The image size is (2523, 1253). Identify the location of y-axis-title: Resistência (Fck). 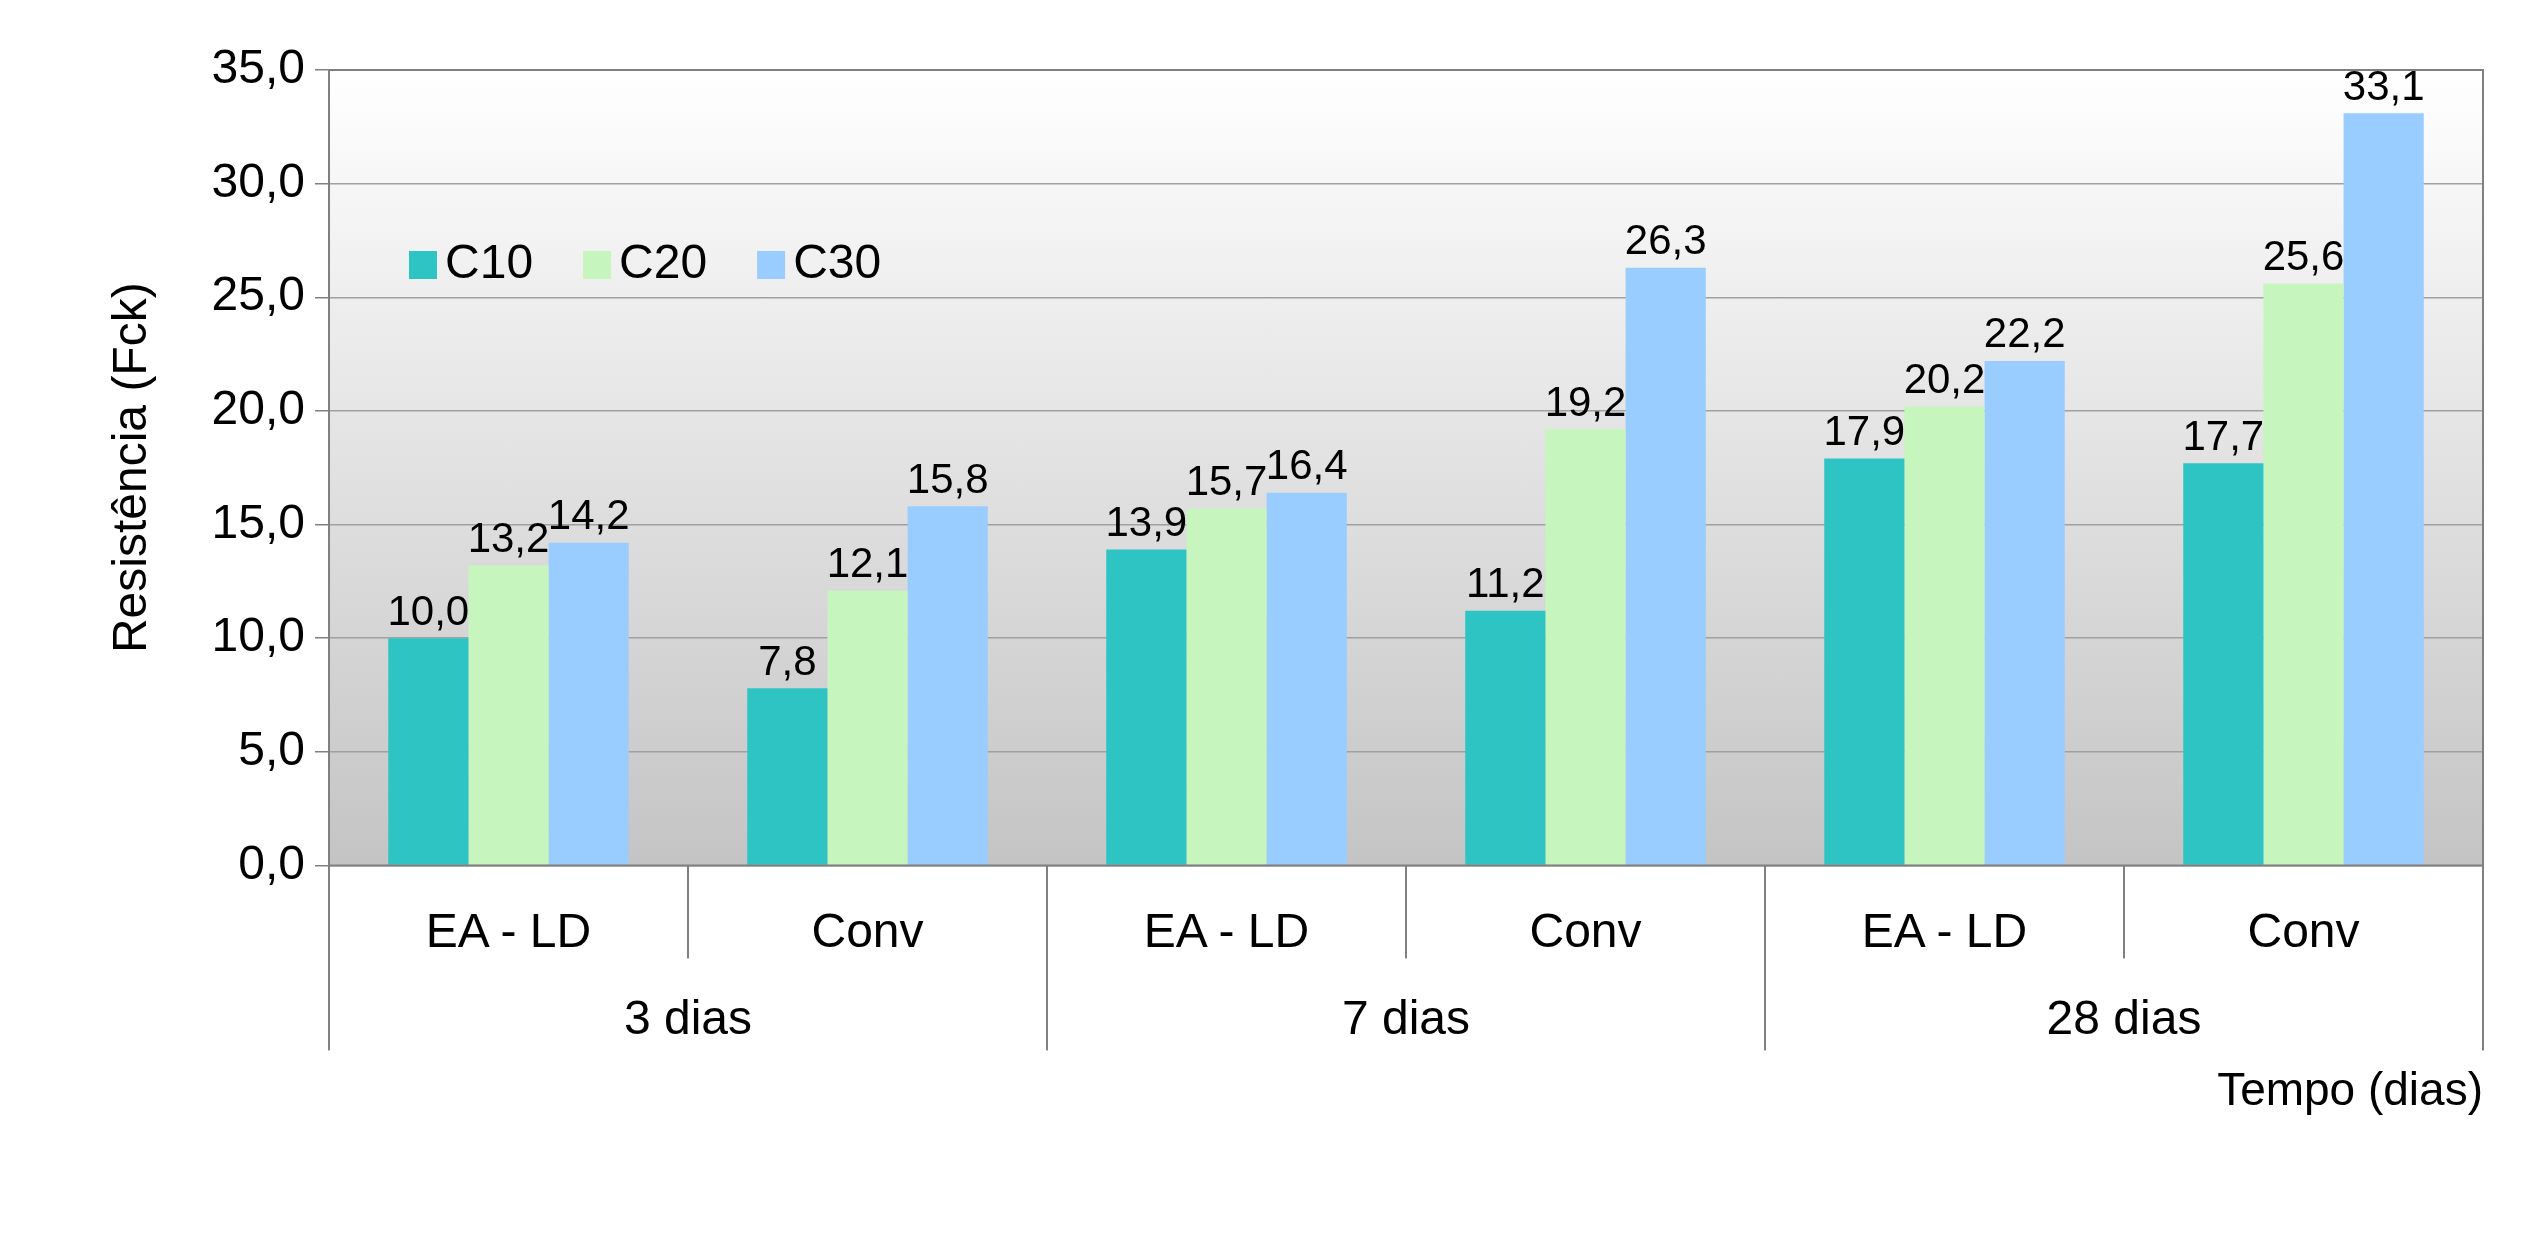
(130, 468).